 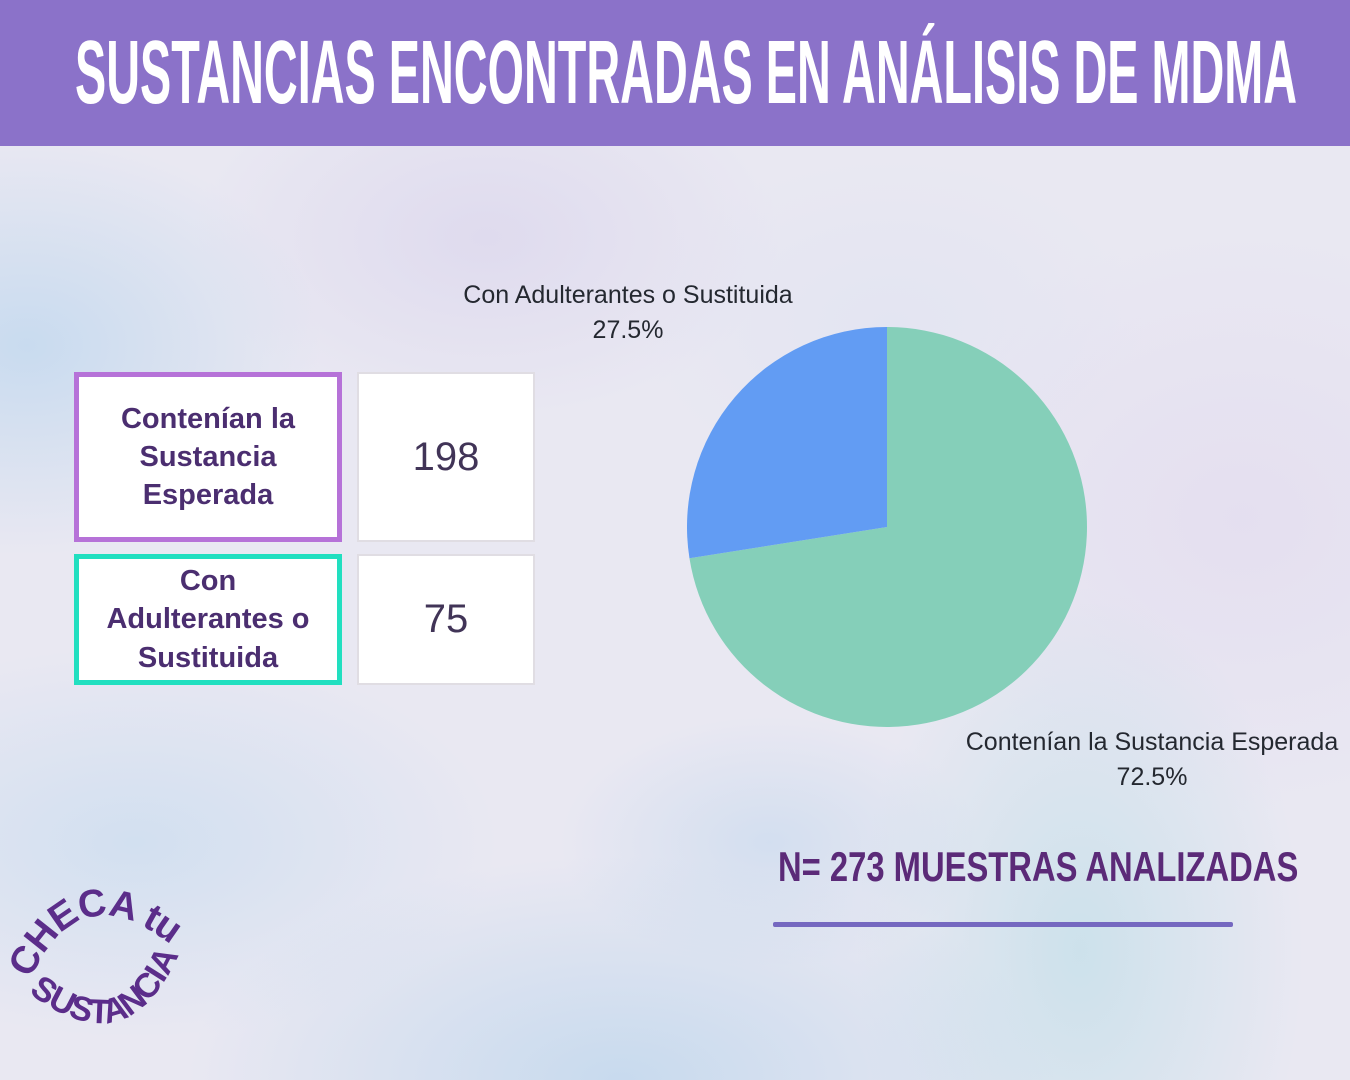 I want to click on sample-size-note: N= 273 MUESTRAS ANALIZADAS, so click(x=1038, y=866).